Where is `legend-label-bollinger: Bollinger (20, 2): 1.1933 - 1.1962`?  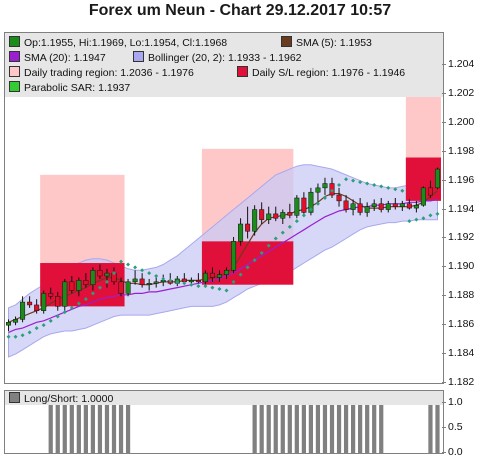
legend-label-bollinger: Bollinger (20, 2): 1.1933 - 1.1962 is located at coordinates (225, 58).